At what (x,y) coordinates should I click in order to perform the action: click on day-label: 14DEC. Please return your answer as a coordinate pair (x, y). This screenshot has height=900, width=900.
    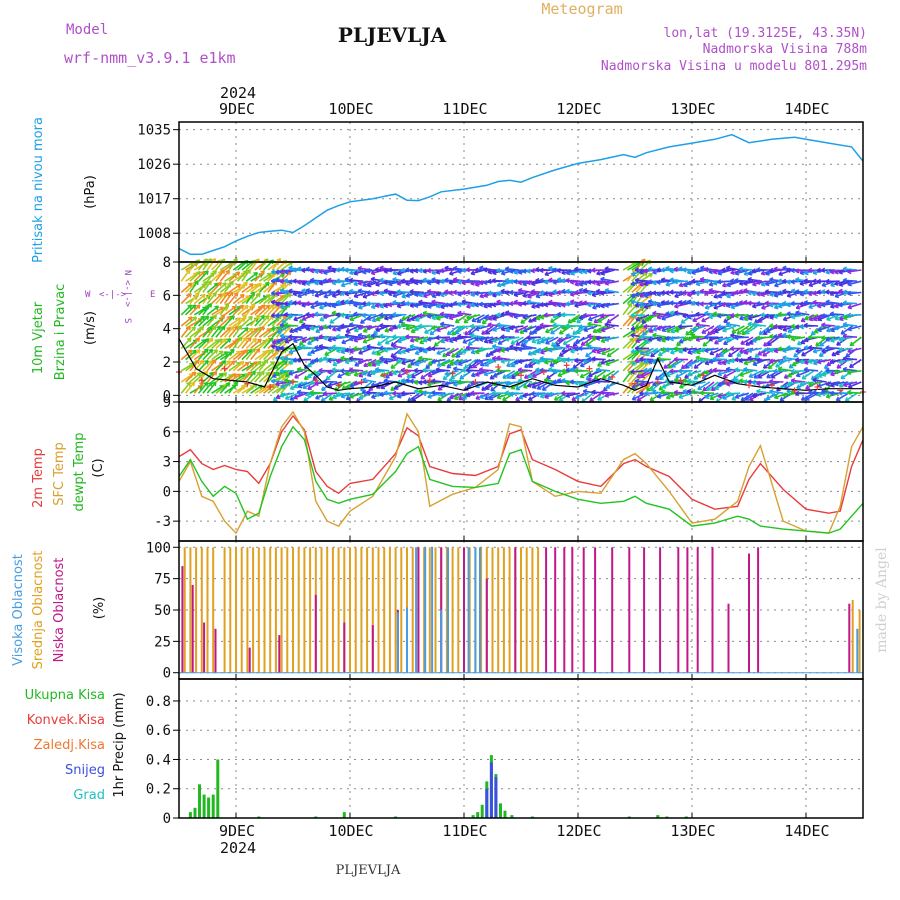
    Looking at the image, I should click on (806, 109).